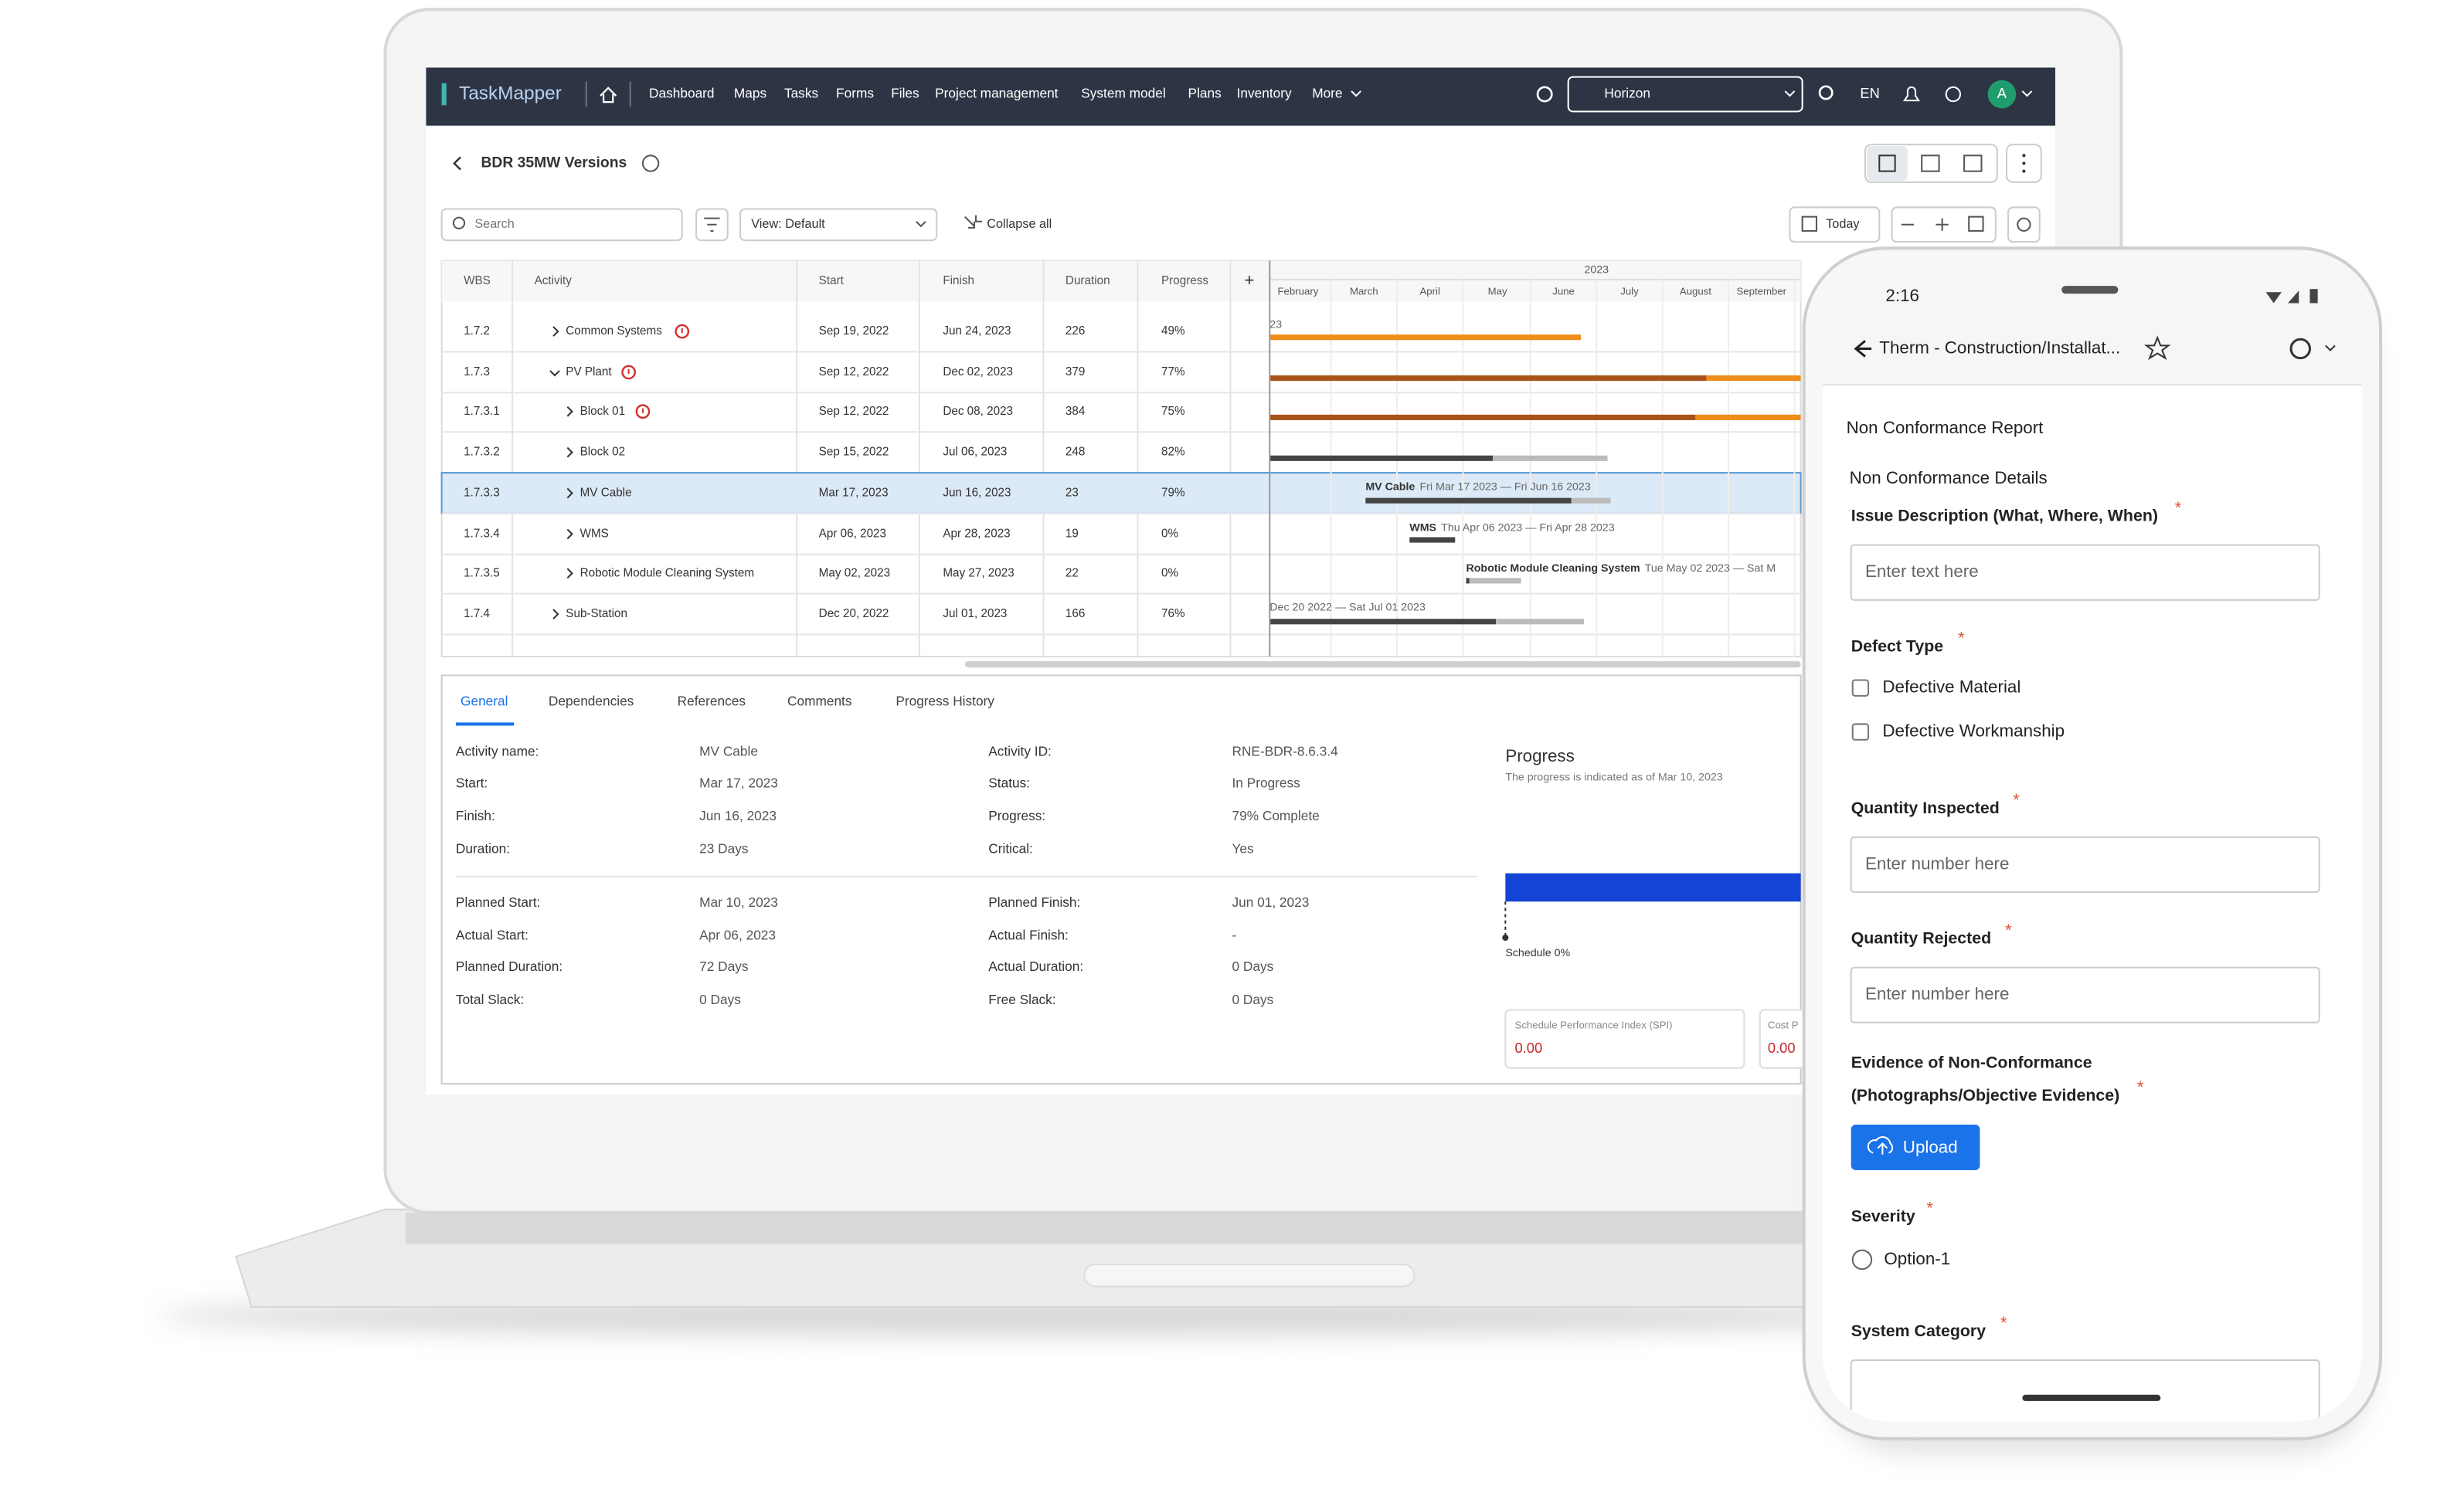  I want to click on upload-label: Upload, so click(1930, 1146).